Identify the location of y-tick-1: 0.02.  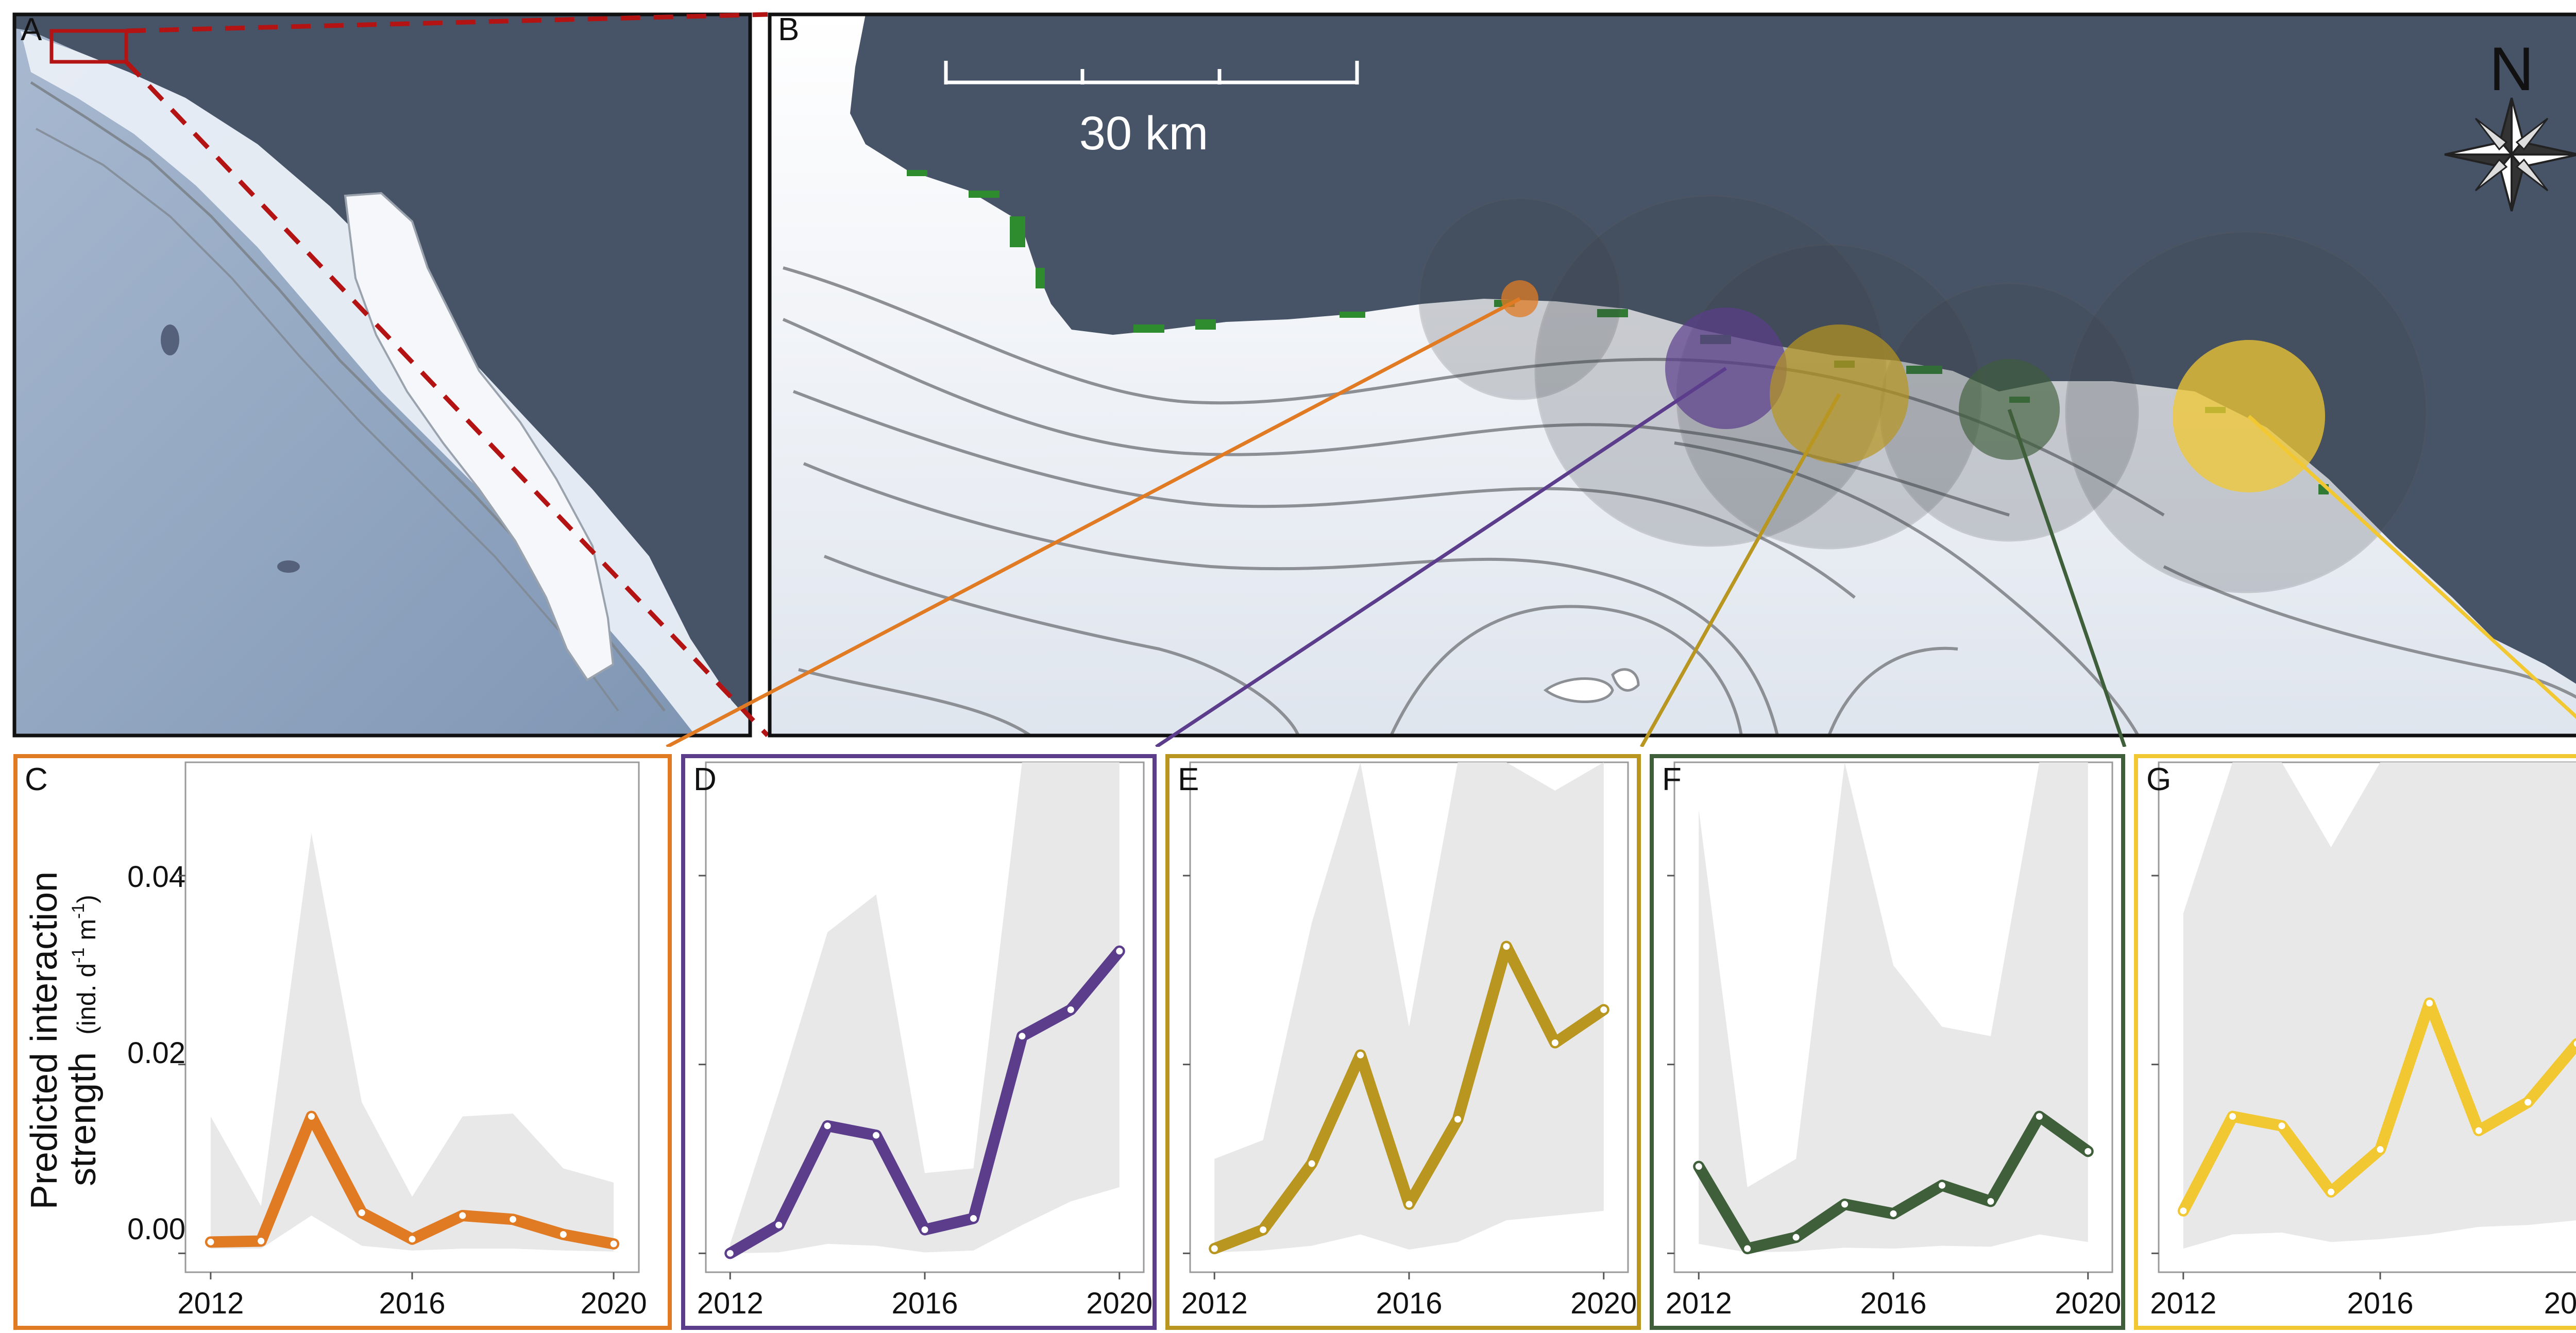
(156, 1053).